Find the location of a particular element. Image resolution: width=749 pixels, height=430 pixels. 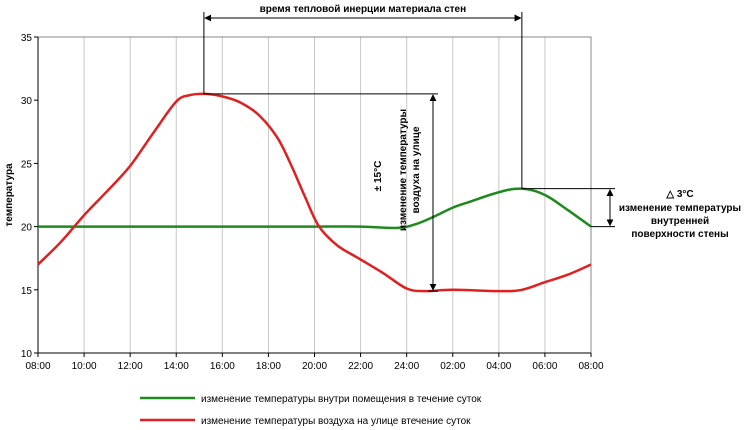

y-tick-label: 25 is located at coordinates (27, 164).